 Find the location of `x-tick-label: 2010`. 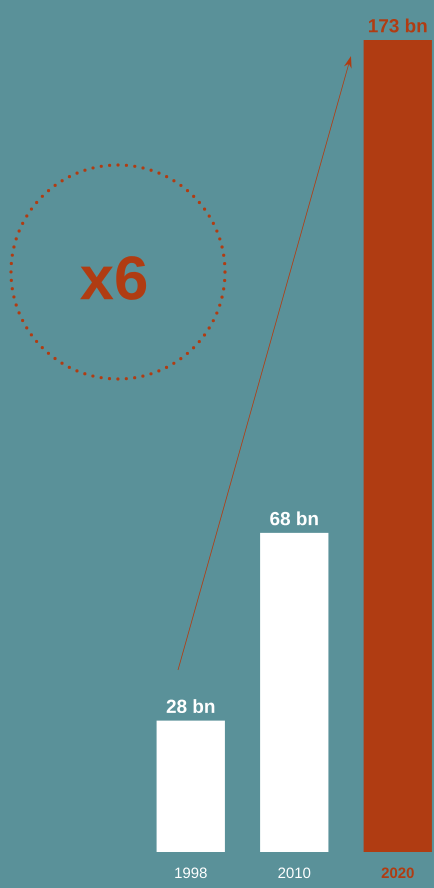

x-tick-label: 2010 is located at coordinates (294, 873).